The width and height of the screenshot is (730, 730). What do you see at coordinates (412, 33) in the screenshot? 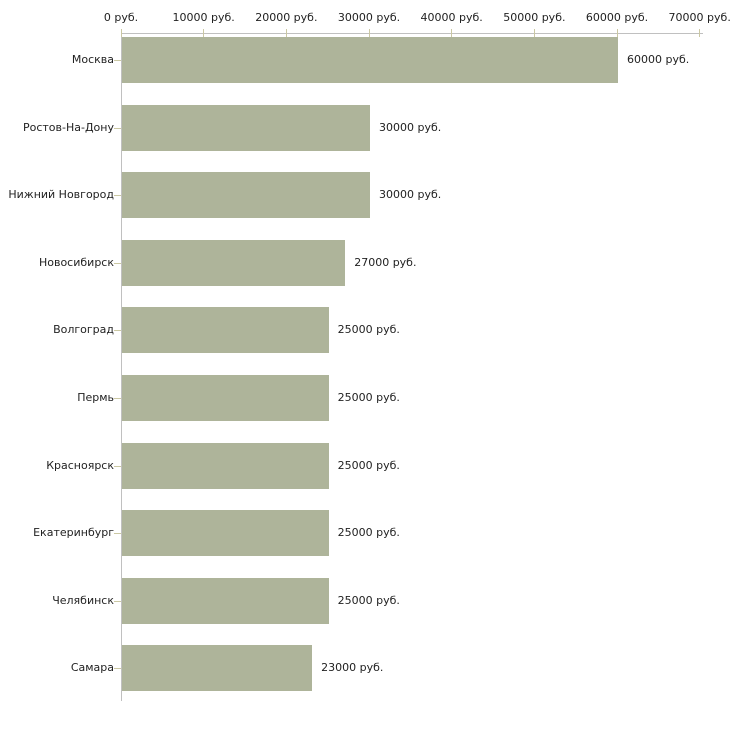
I see `x-axis-line` at bounding box center [412, 33].